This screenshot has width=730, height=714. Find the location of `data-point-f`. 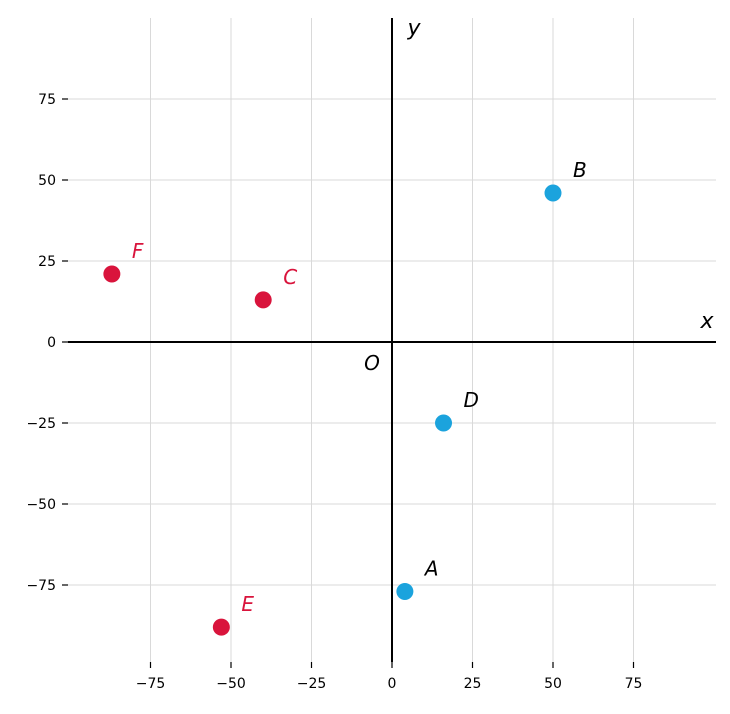

data-point-f is located at coordinates (112, 274).